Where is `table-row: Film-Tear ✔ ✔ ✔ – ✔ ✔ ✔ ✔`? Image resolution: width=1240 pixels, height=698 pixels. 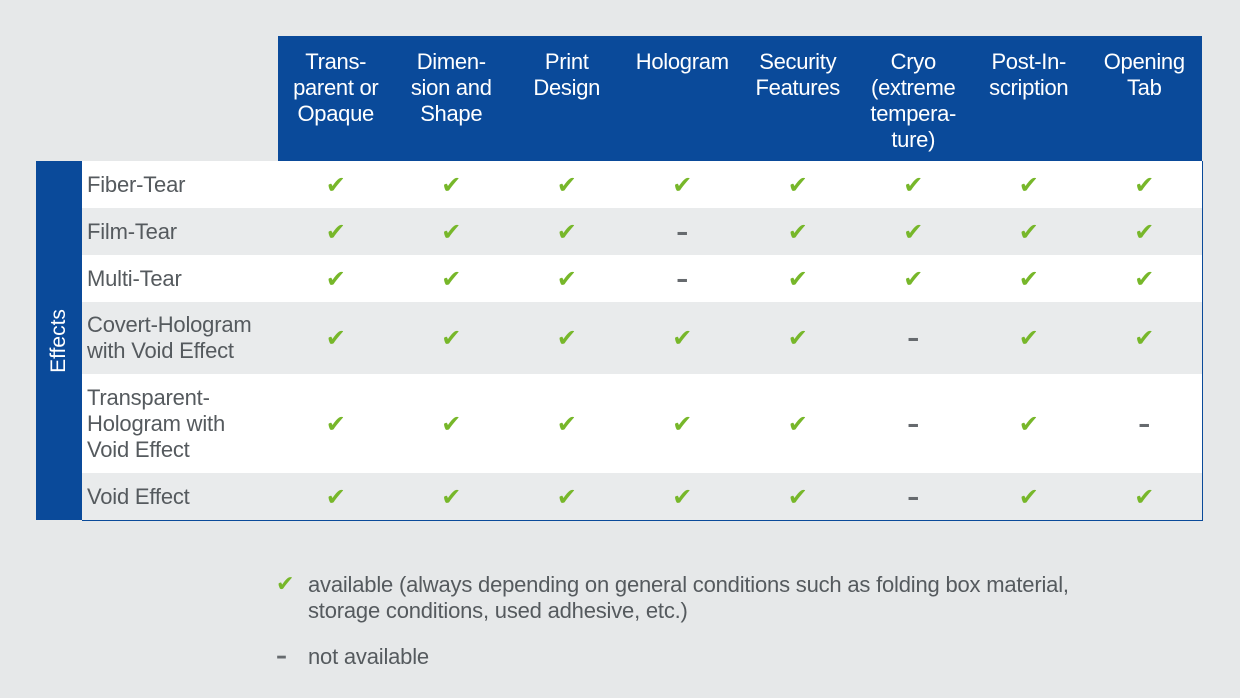
table-row: Film-Tear ✔ ✔ ✔ – ✔ ✔ ✔ ✔ is located at coordinates (642, 231).